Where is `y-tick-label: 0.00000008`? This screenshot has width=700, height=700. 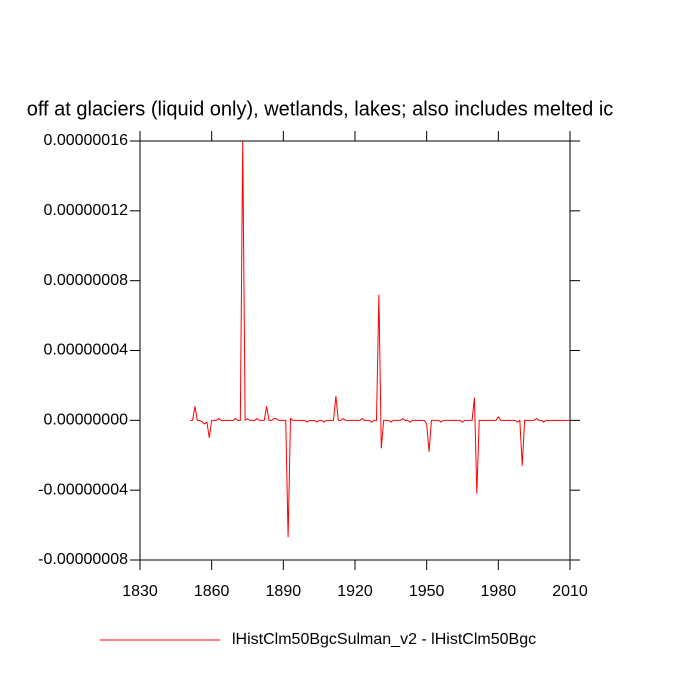 y-tick-label: 0.00000008 is located at coordinates (85, 280).